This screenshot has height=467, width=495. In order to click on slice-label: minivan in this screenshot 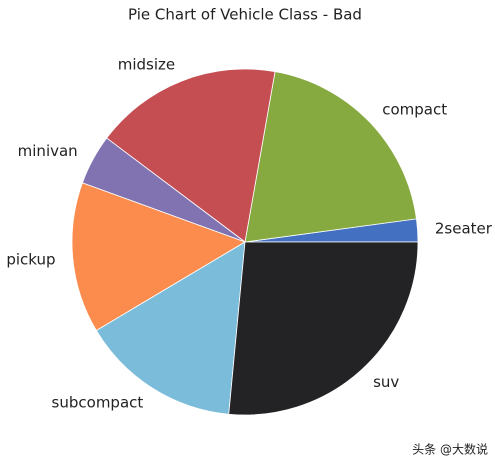, I will do `click(48, 151)`.